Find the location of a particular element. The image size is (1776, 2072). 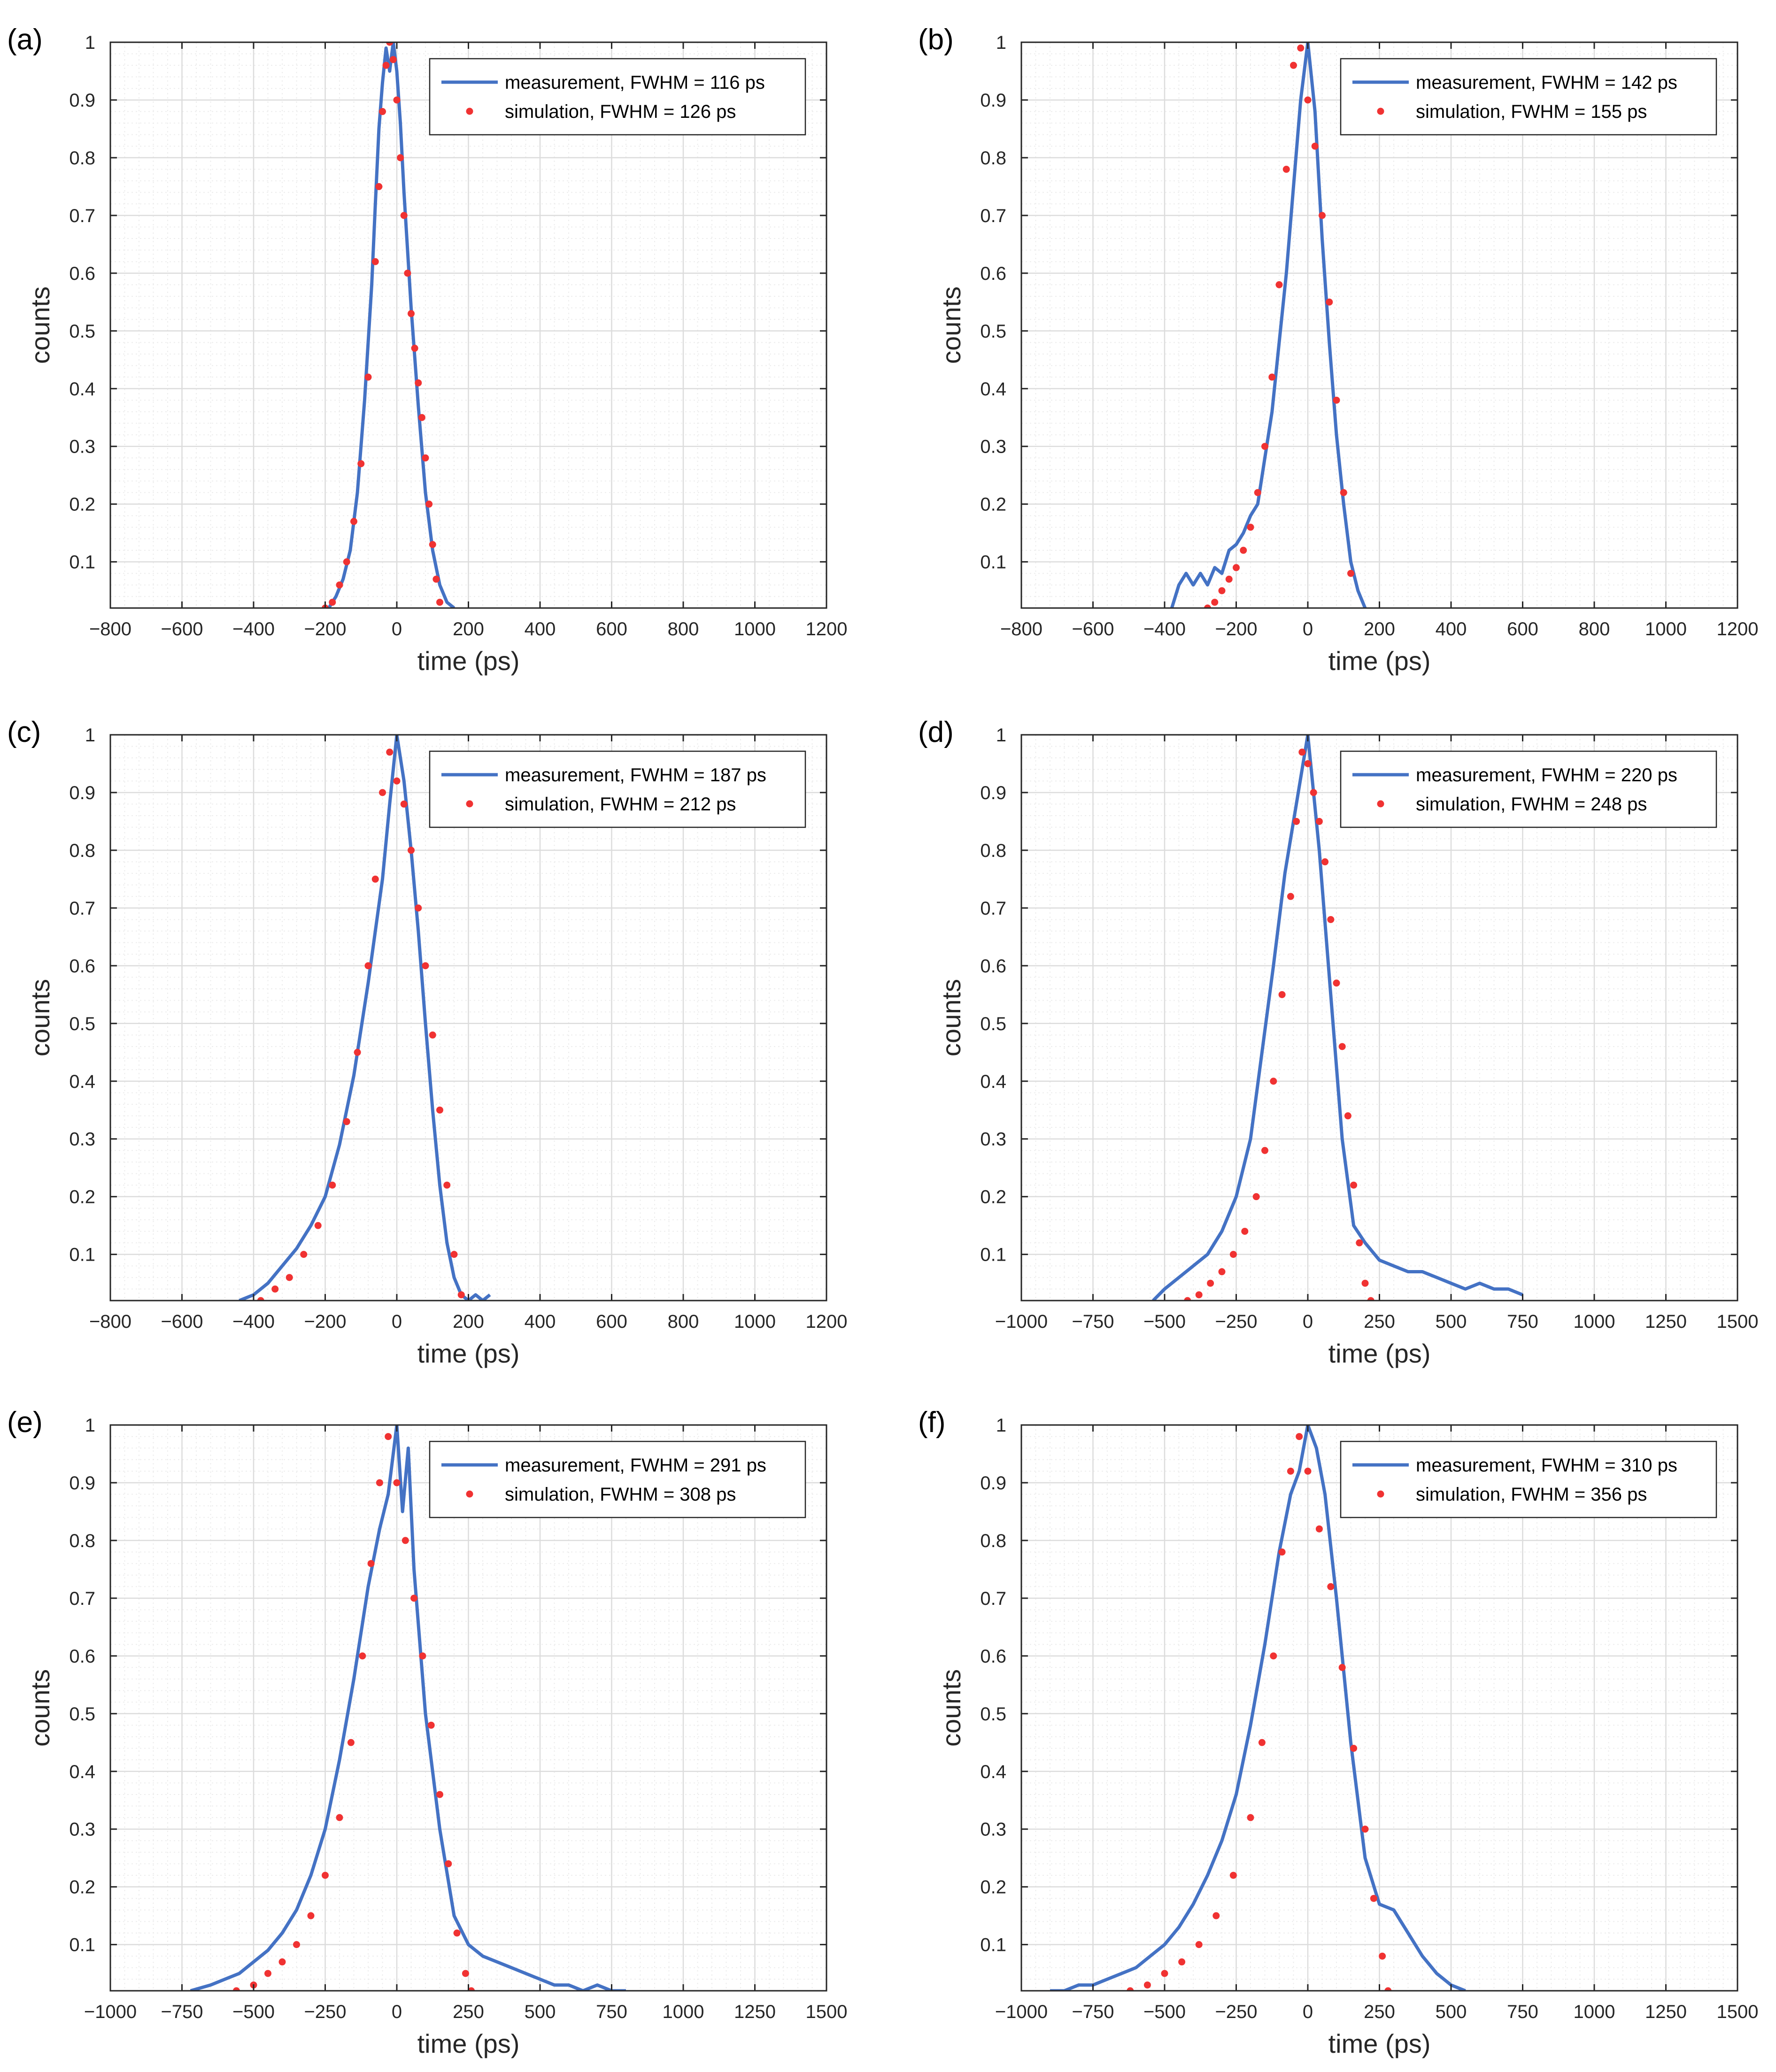

x-tick-label: 1500 is located at coordinates (1738, 1321).